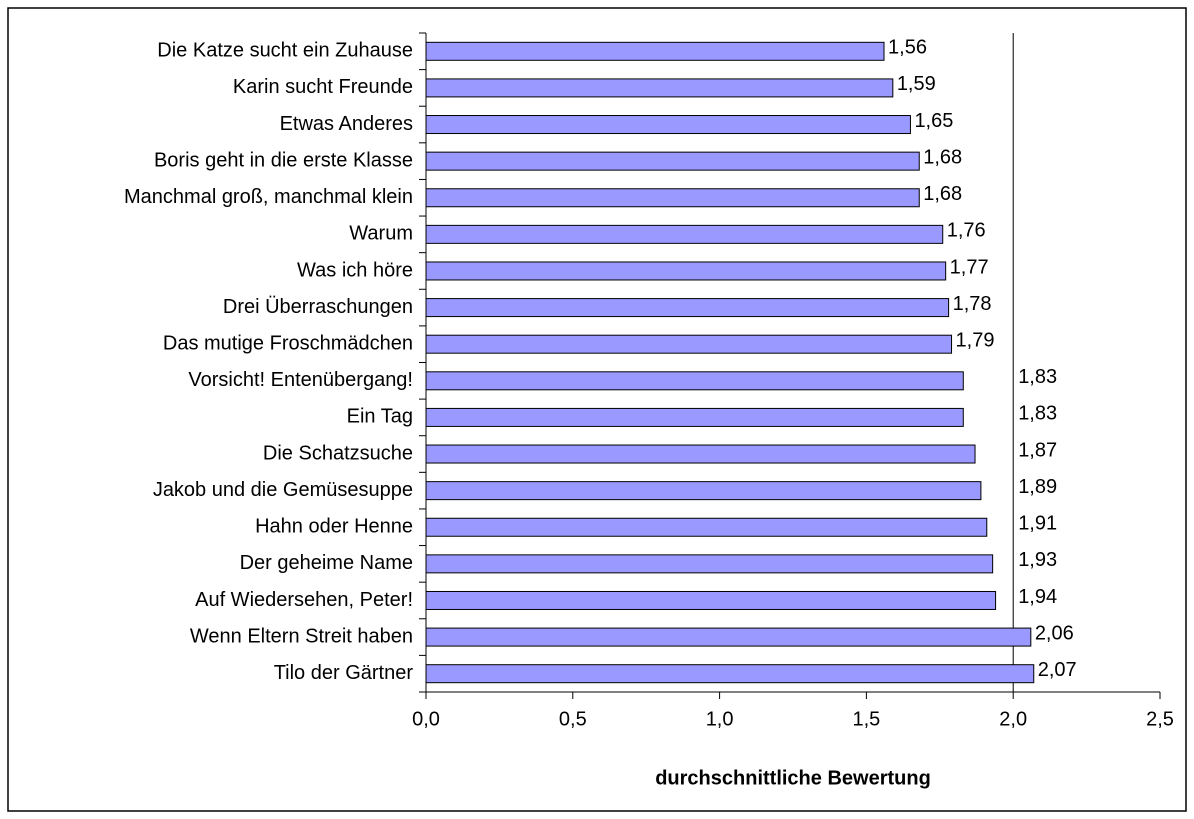 The image size is (1194, 819). I want to click on data-label: 1,79, so click(975, 340).